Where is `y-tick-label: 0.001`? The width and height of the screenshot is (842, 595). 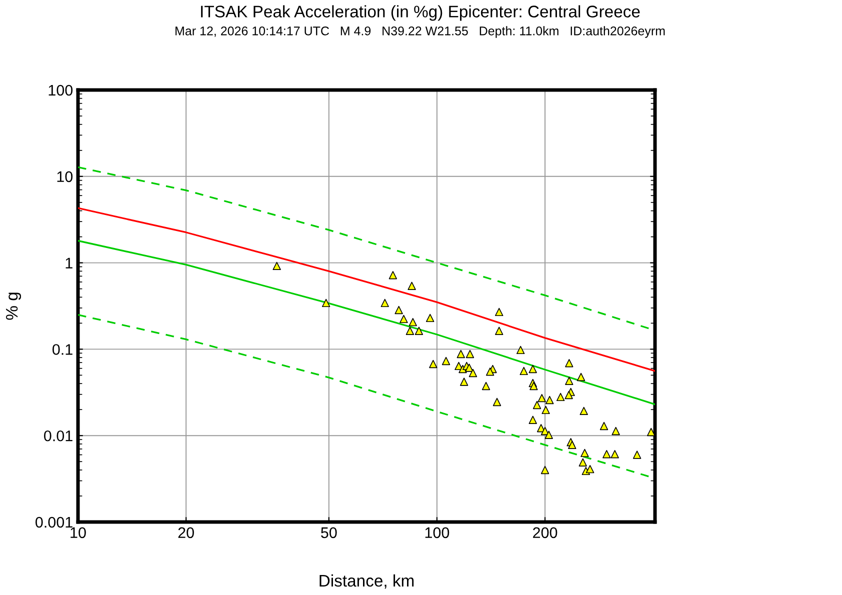 y-tick-label: 0.001 is located at coordinates (54, 522).